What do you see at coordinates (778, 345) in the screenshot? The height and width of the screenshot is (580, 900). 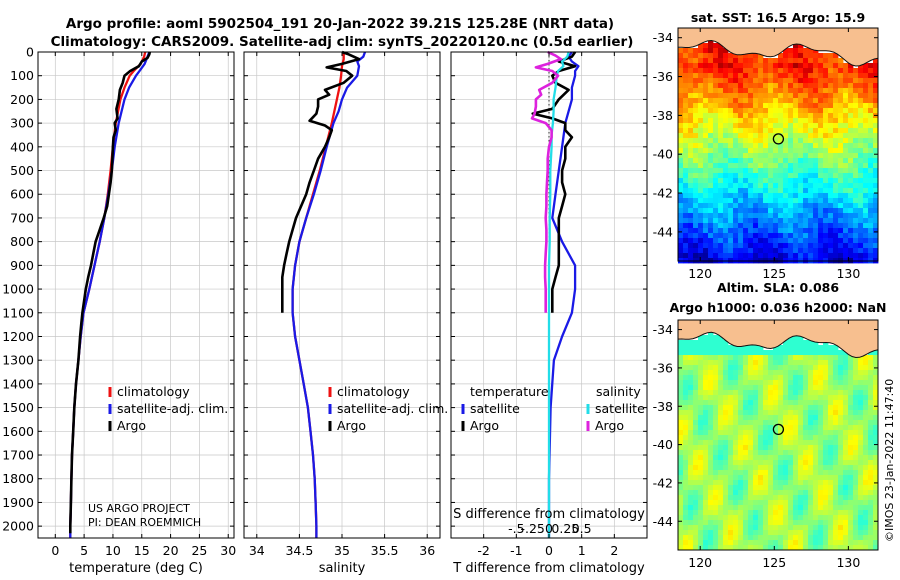 I see `sla-coastline` at bounding box center [778, 345].